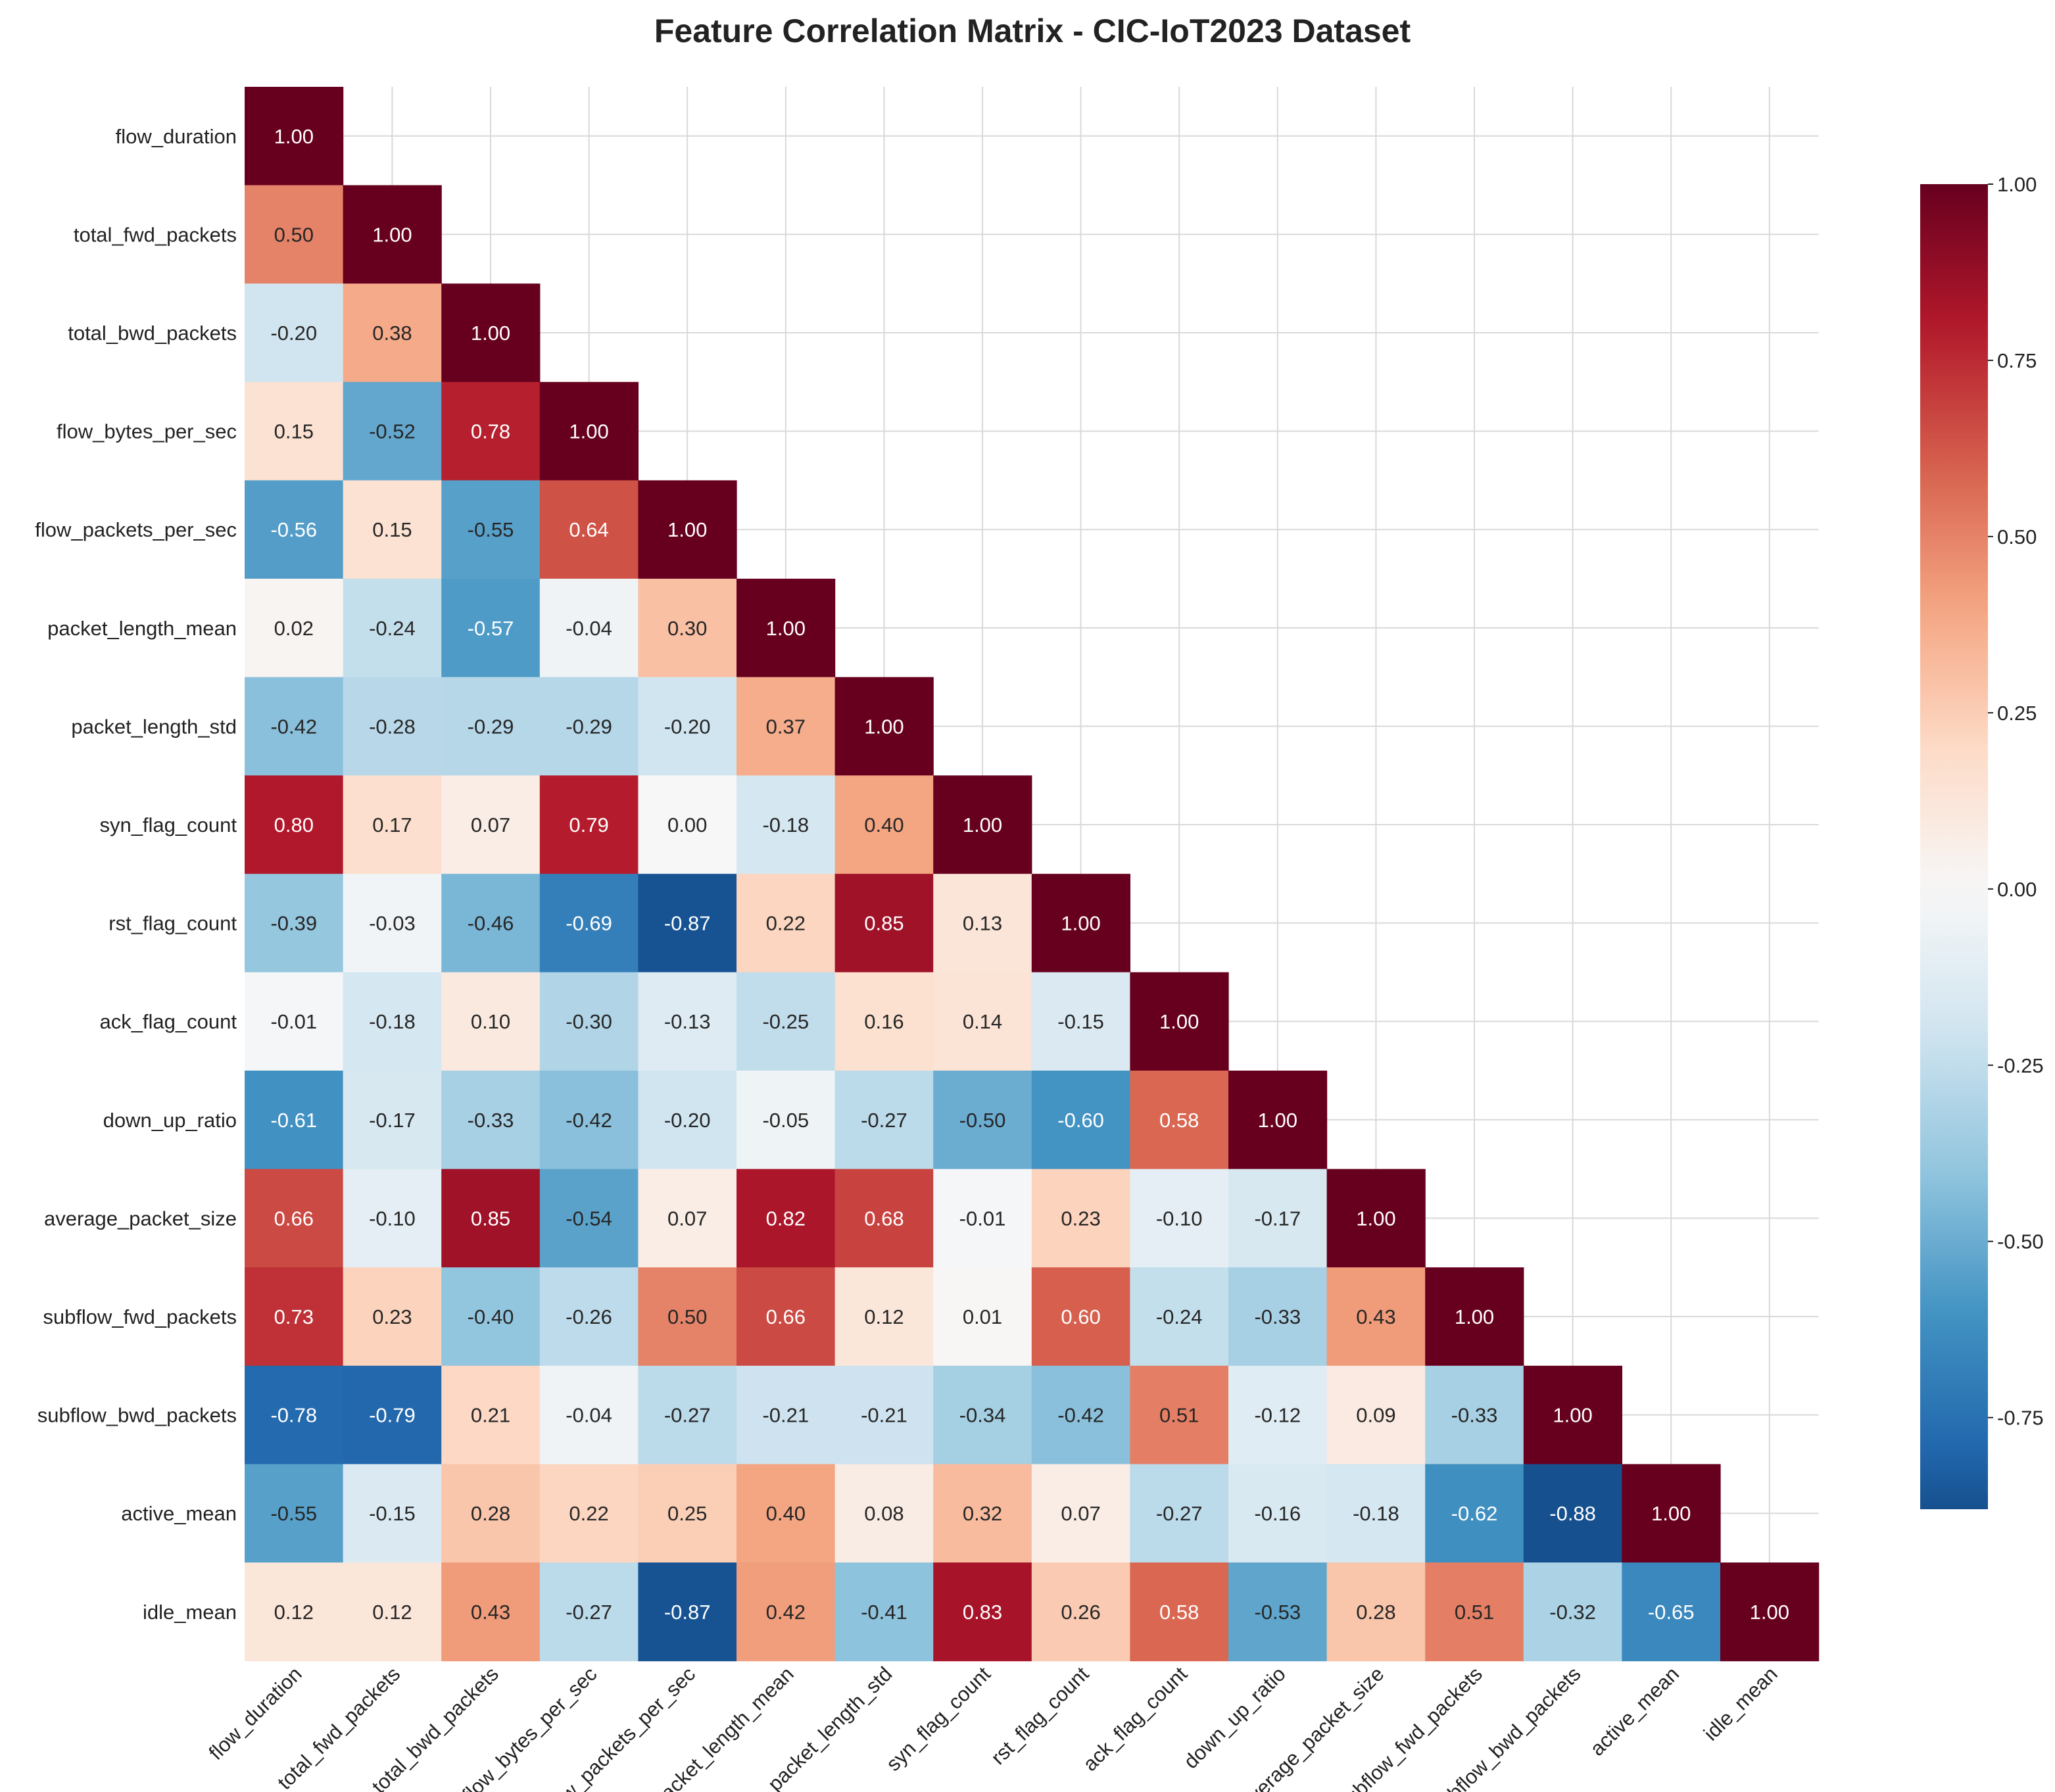 The image size is (2055, 1792). What do you see at coordinates (1954, 846) in the screenshot?
I see `colorbar-gradient` at bounding box center [1954, 846].